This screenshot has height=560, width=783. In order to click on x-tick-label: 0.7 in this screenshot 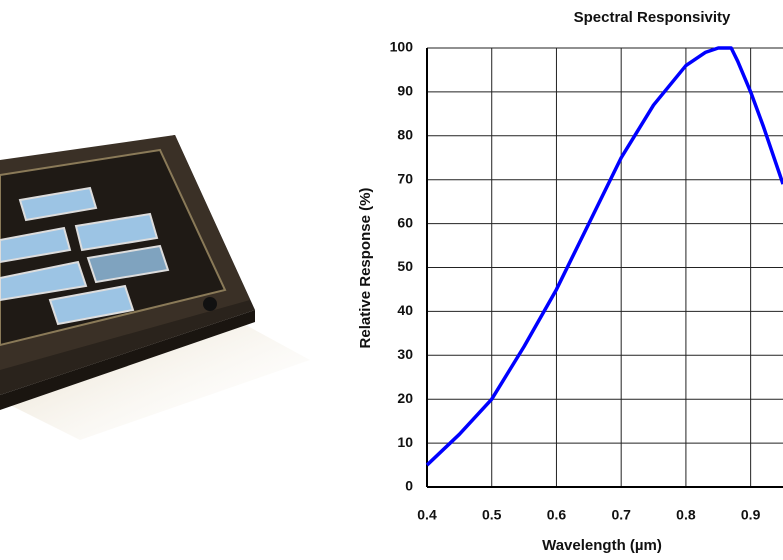, I will do `click(621, 515)`.